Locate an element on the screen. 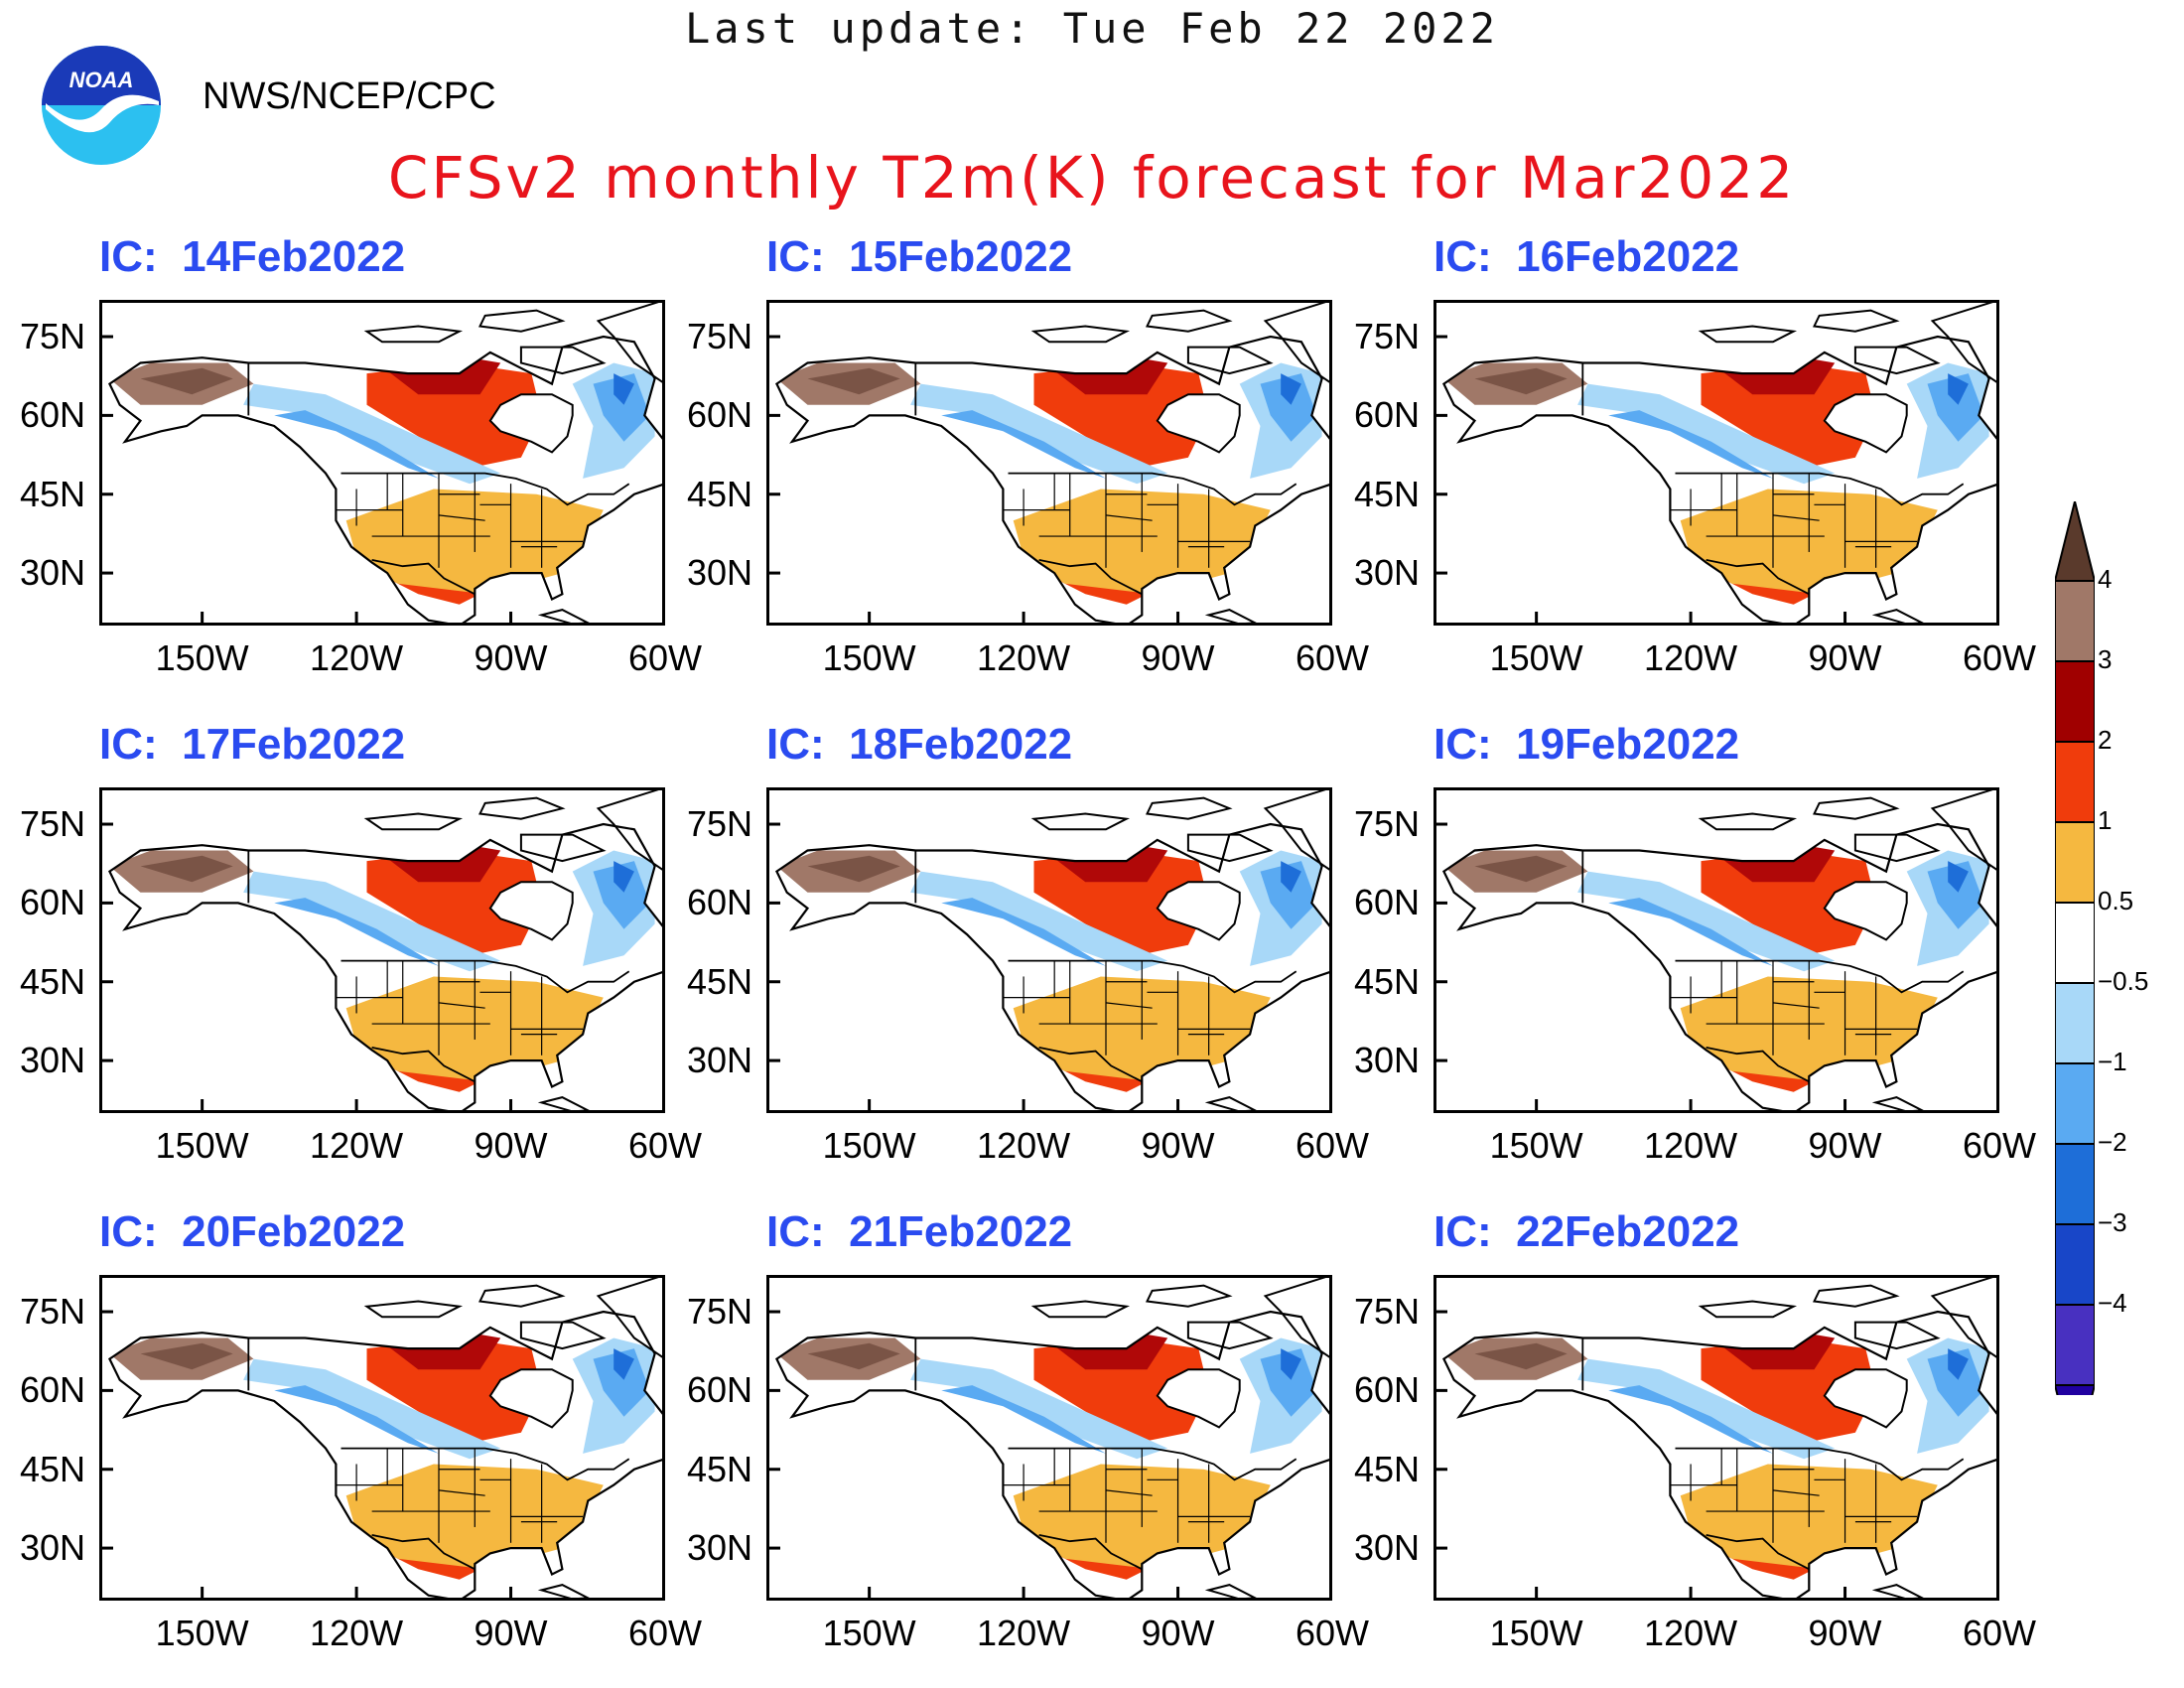 The image size is (2184, 1688). last-update-text: Last update: Tue Feb 22 2022 is located at coordinates (1091, 28).